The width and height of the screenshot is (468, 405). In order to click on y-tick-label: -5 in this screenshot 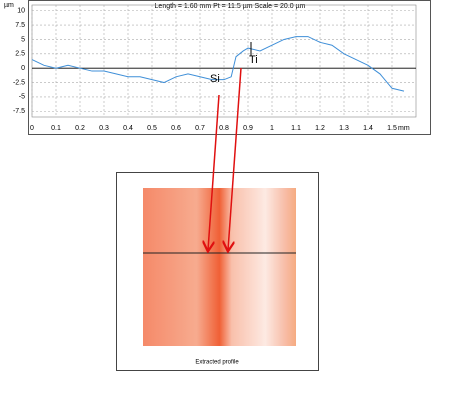, I will do `click(22, 97)`.